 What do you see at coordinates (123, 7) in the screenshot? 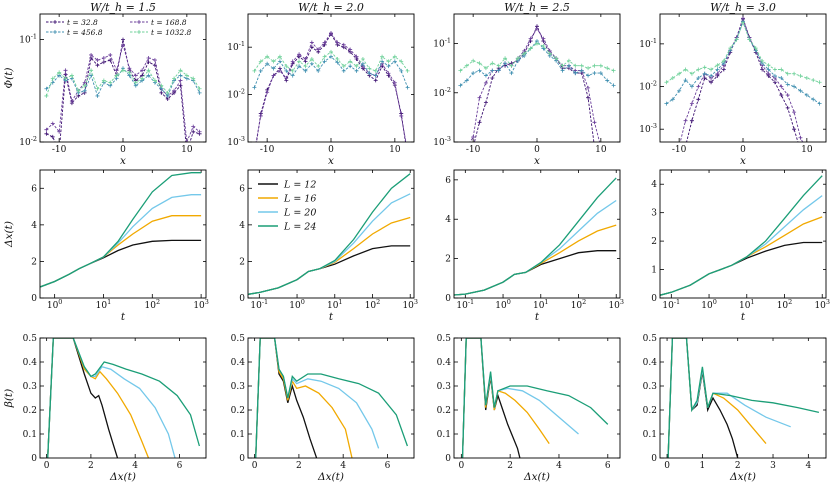
I see `panel-title: W/t_h = 1.5` at bounding box center [123, 7].